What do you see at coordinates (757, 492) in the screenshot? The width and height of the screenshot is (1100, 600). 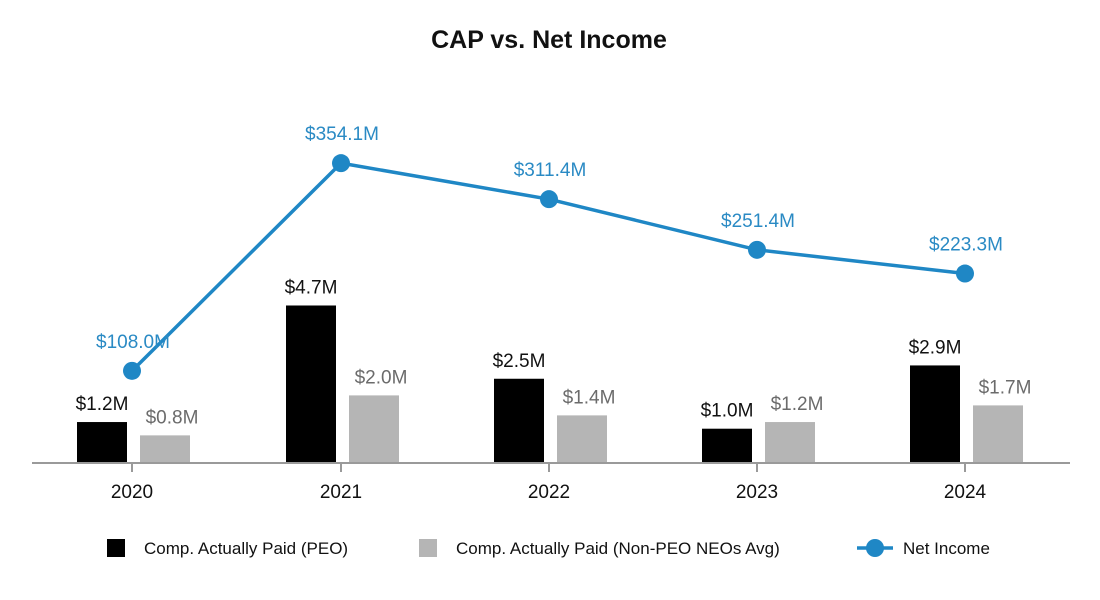 I see `x-tick-label-2023: 2023` at bounding box center [757, 492].